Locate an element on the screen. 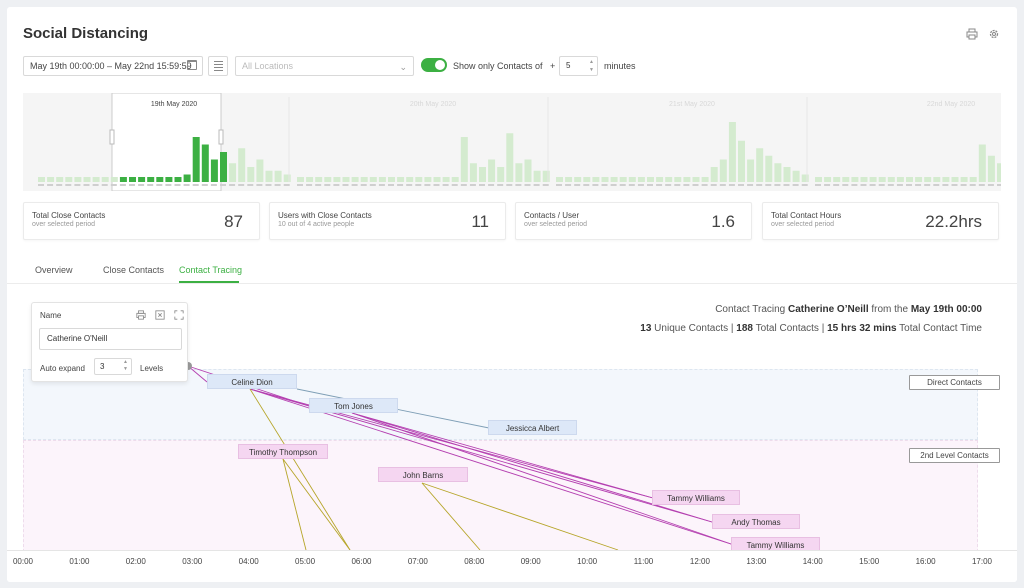 This screenshot has height=588, width=1024. axis-tick-label: 12:00 is located at coordinates (699, 561).